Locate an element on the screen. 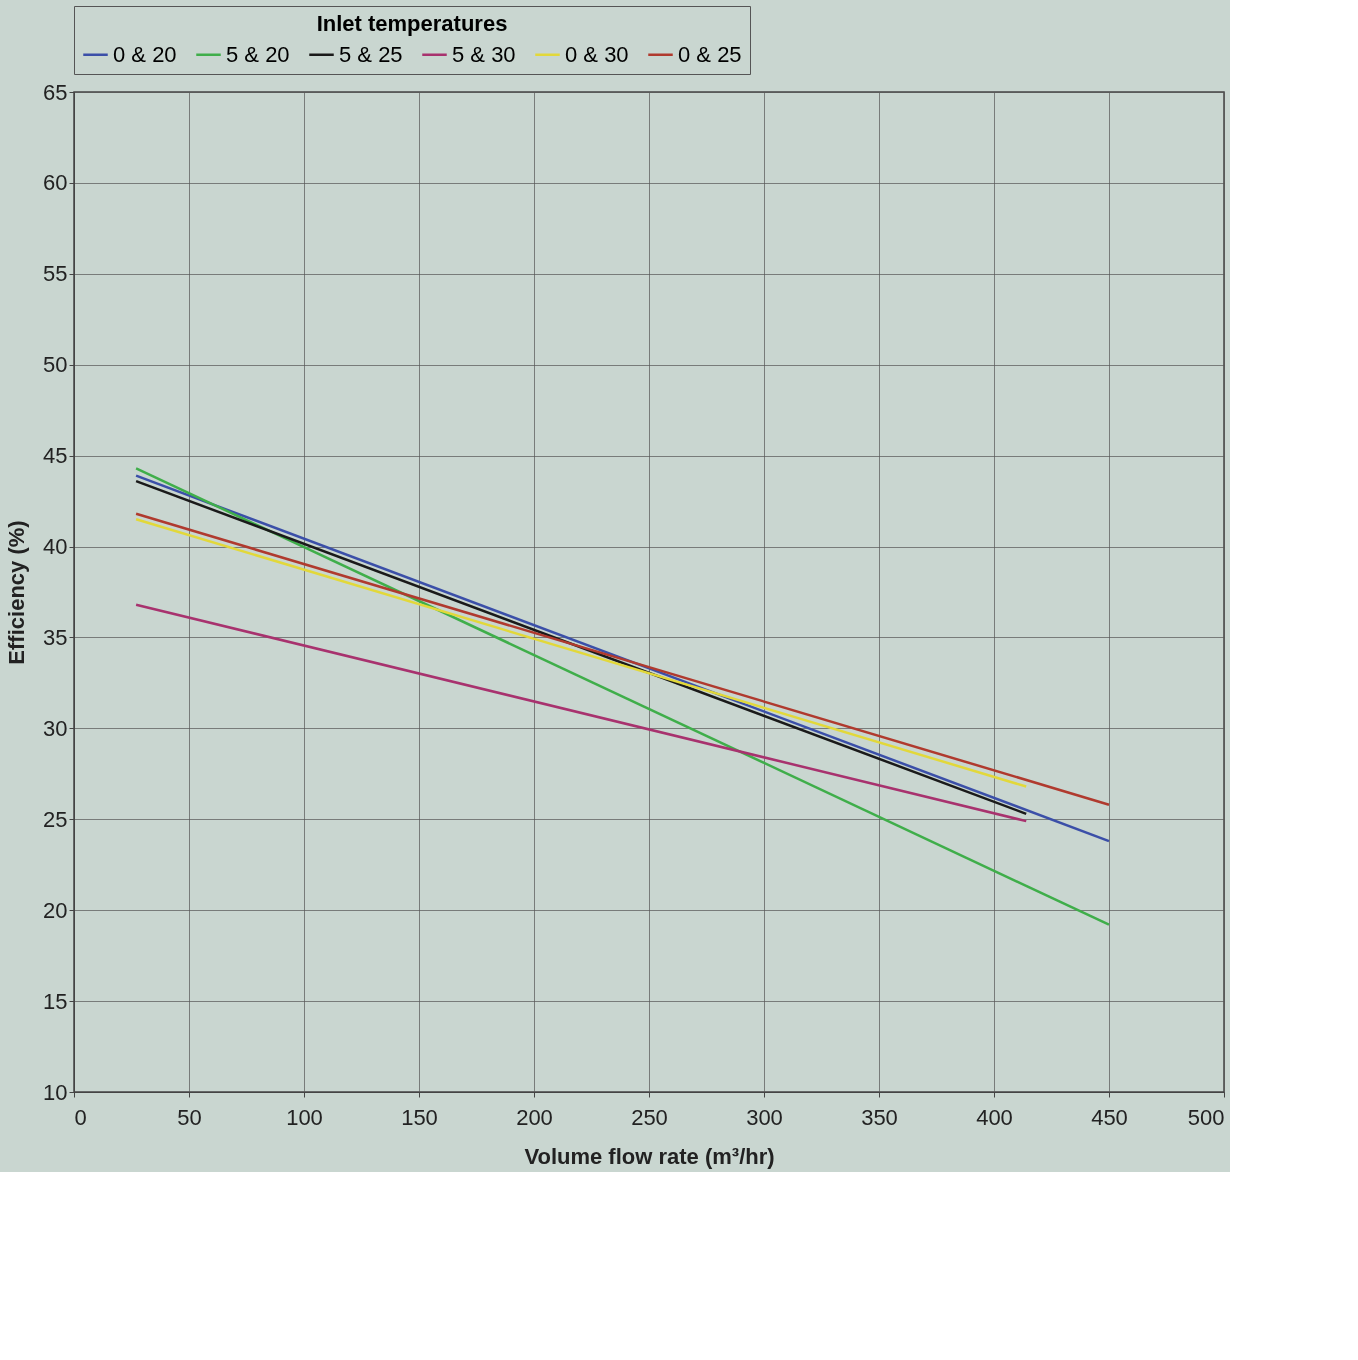 This screenshot has height=1360, width=1358. x-tick-label: 100 is located at coordinates (304, 1117).